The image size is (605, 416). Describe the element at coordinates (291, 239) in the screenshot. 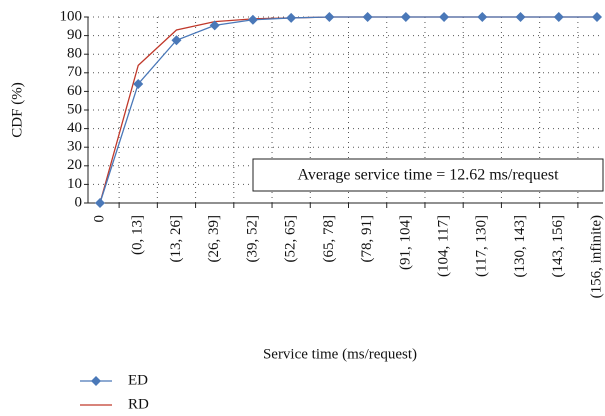

I see `x-tick-label: (52, 65]` at that location.